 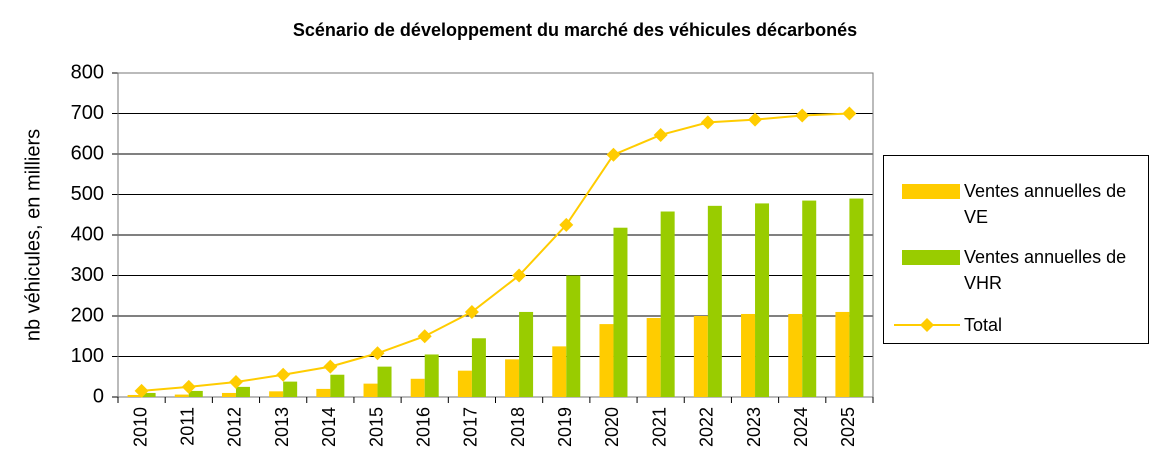 I want to click on y-tick-label: 800, so click(x=87, y=72).